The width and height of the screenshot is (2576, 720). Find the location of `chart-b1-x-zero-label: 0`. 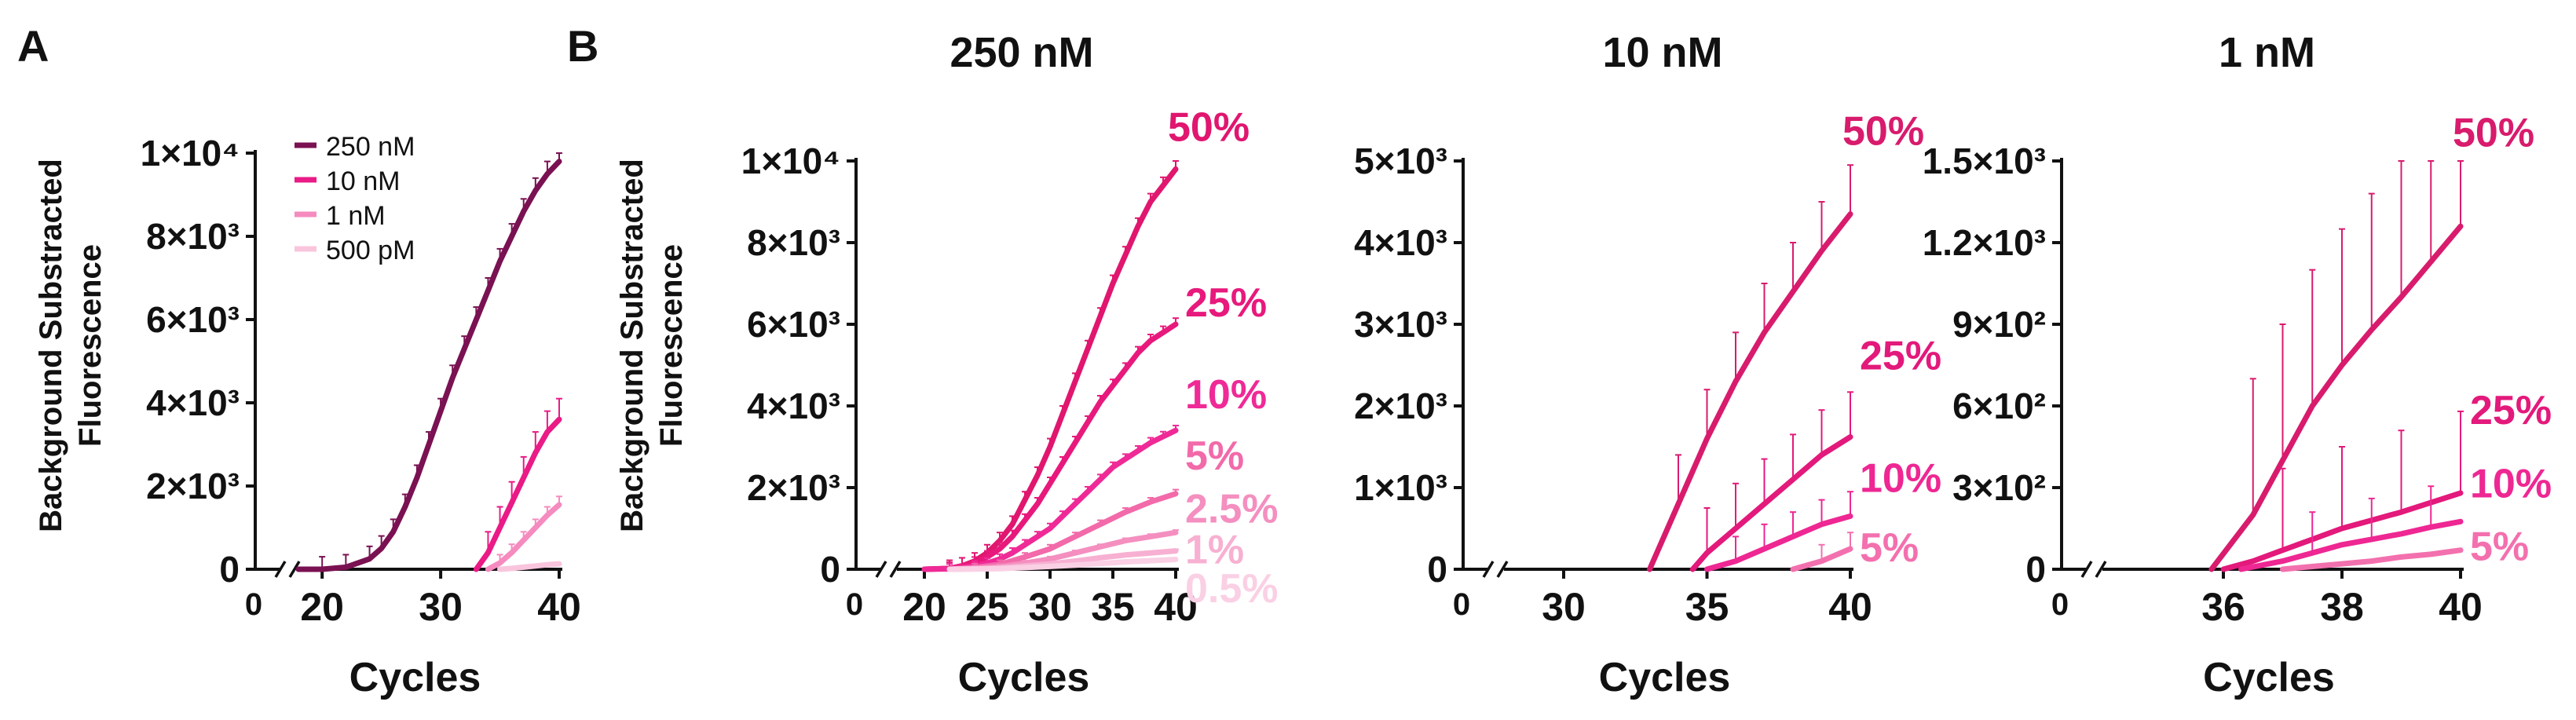

chart-b1-x-zero-label: 0 is located at coordinates (855, 604).